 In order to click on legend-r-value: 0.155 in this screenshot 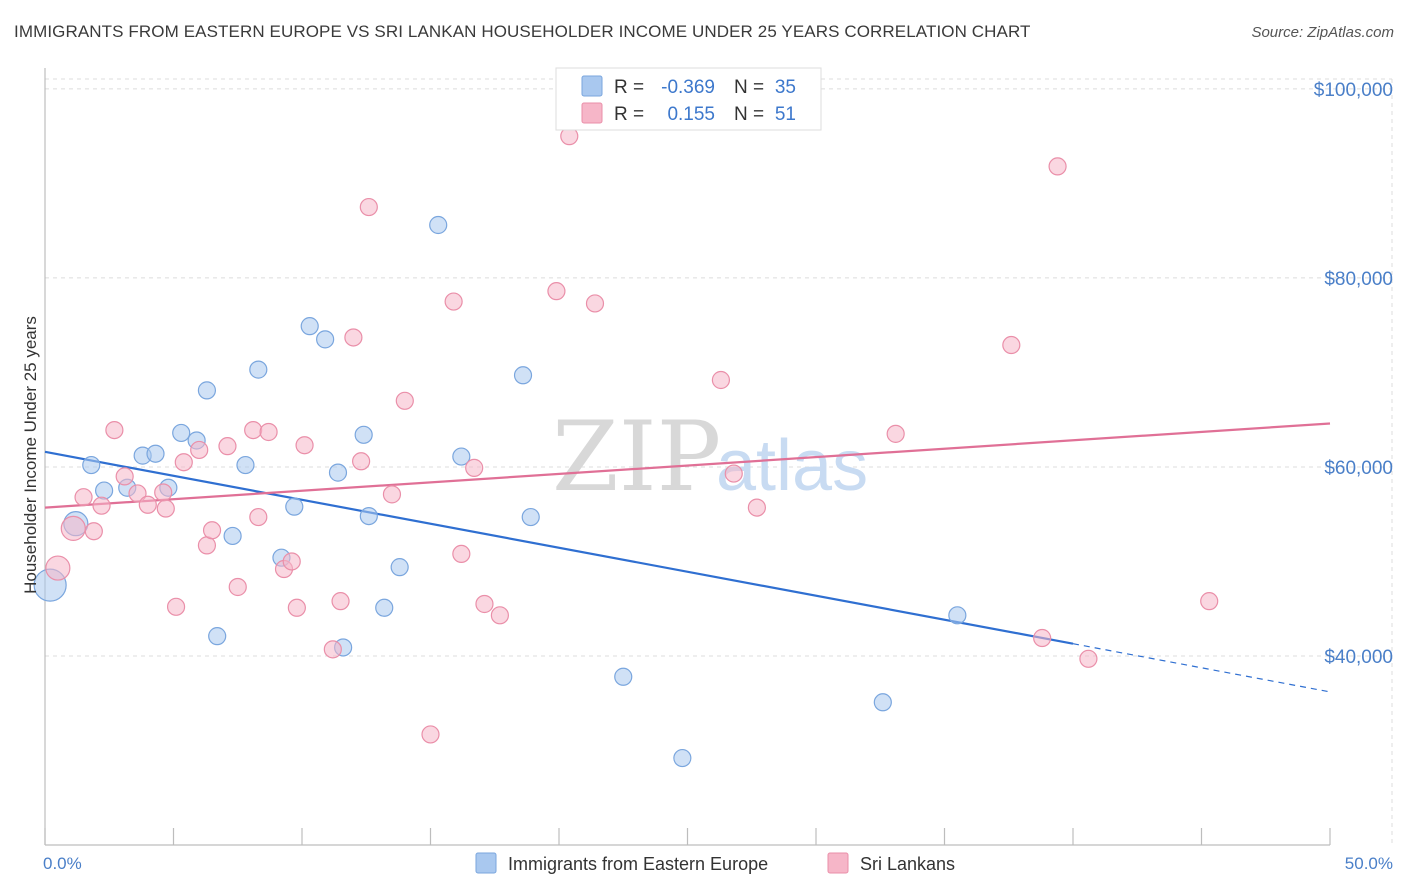, I will do `click(691, 114)`.